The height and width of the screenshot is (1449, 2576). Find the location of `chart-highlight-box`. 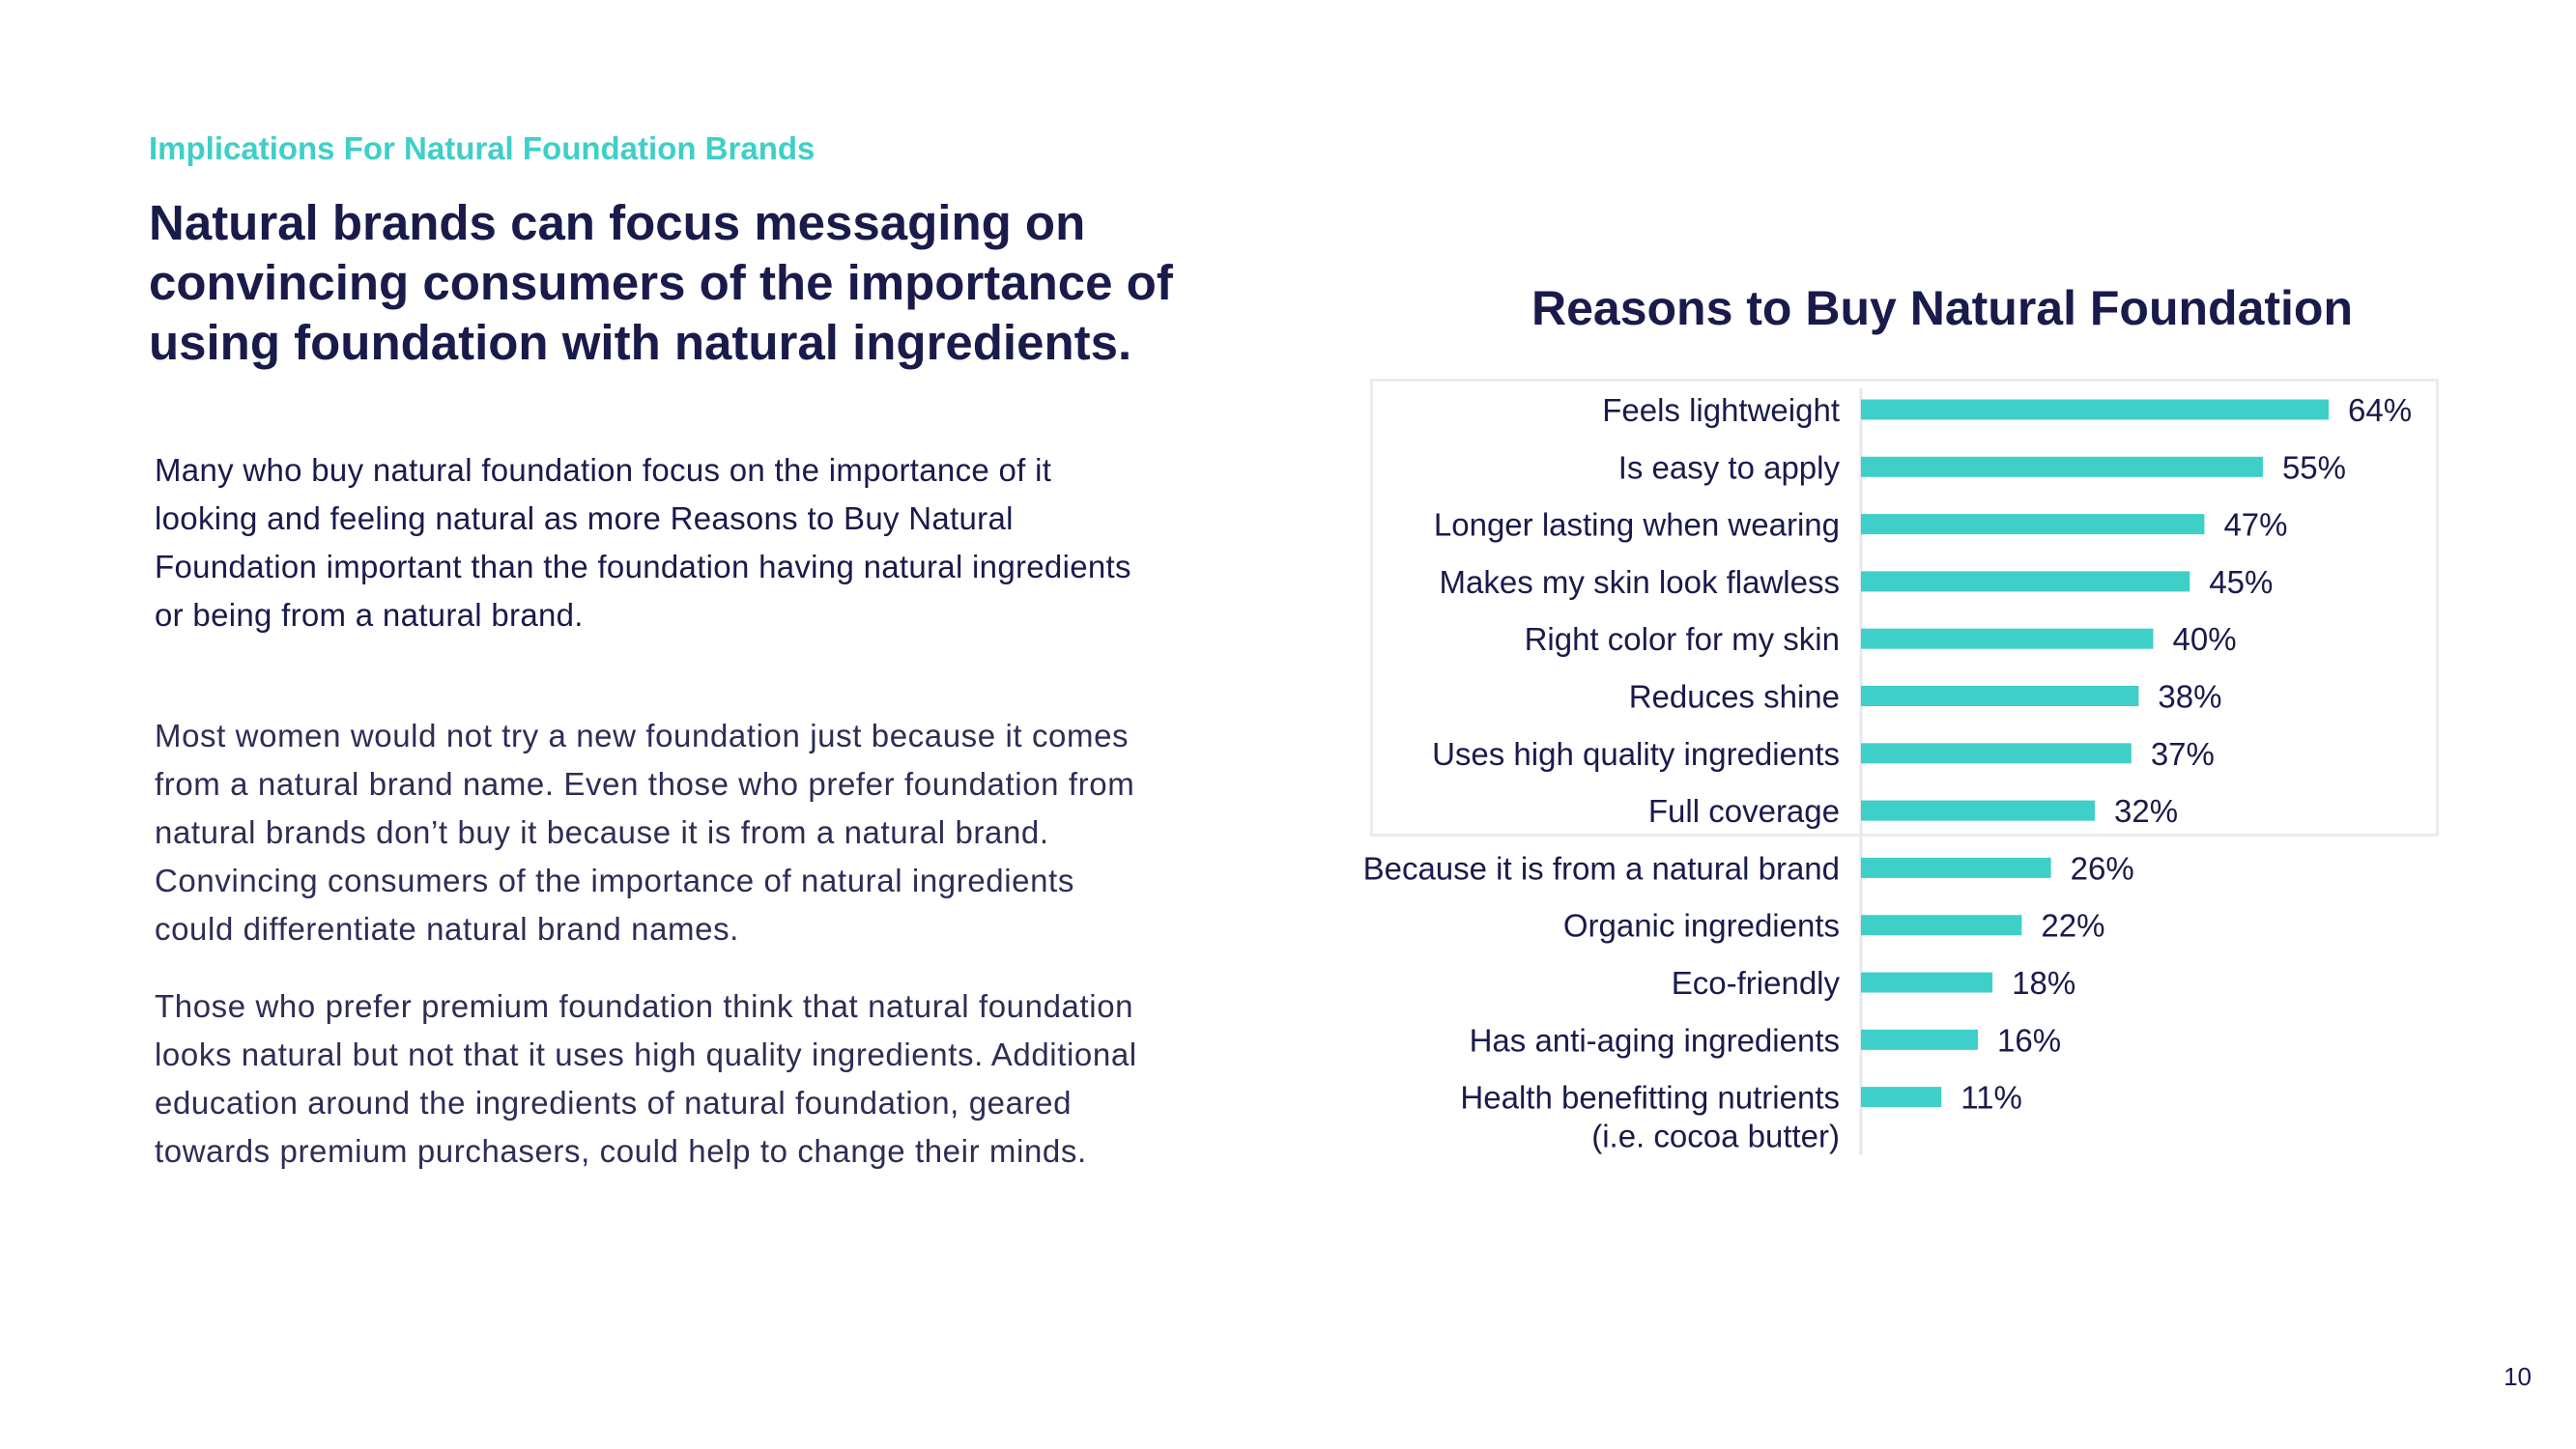

chart-highlight-box is located at coordinates (1905, 608).